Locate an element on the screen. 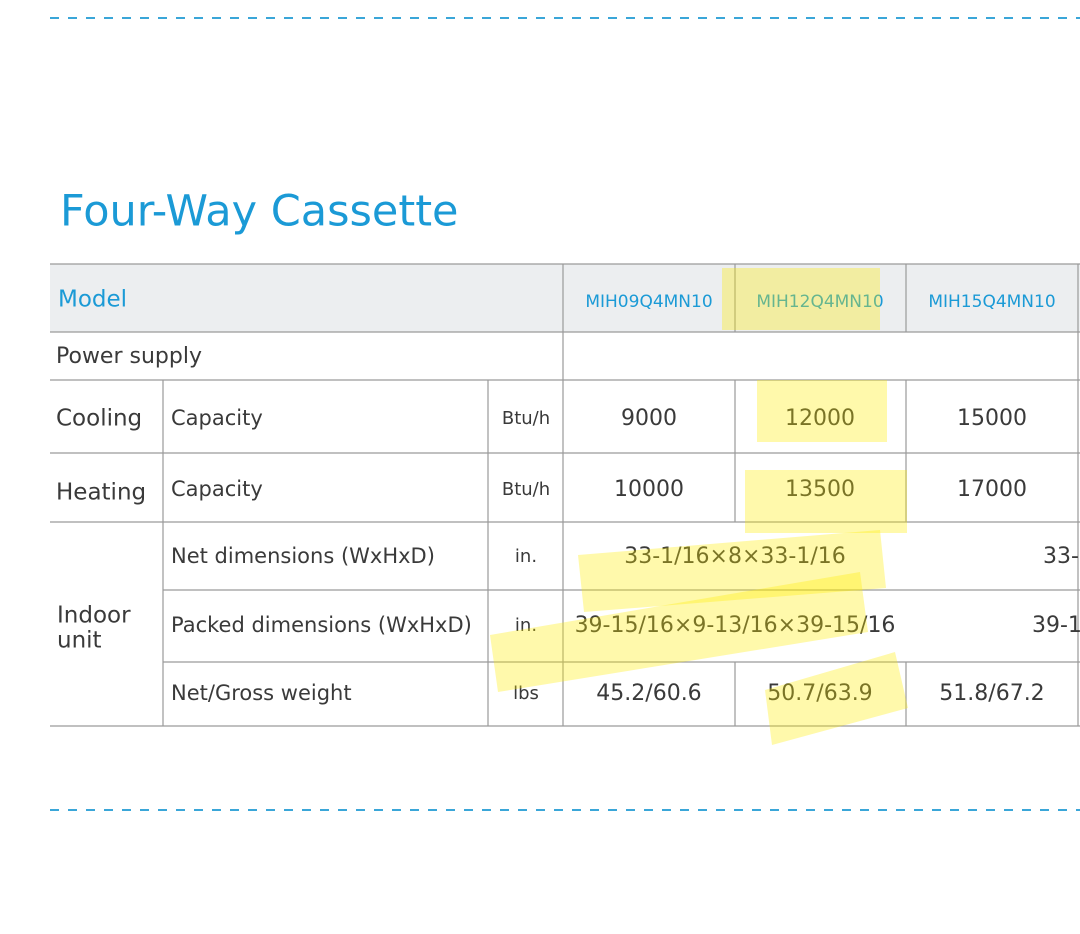  model-name: MIH12Q4MN10 is located at coordinates (819, 302).